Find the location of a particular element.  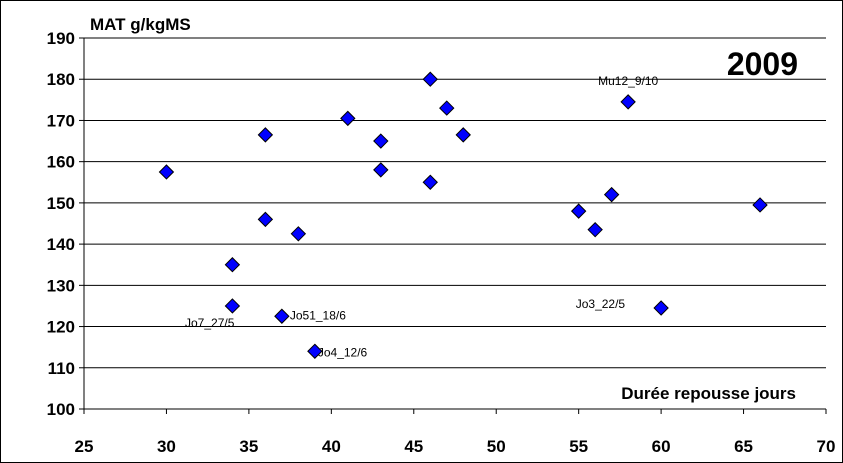

x-tick-labels: 25 30 35 40 45 50 55 60 65 70 is located at coordinates (455, 446).